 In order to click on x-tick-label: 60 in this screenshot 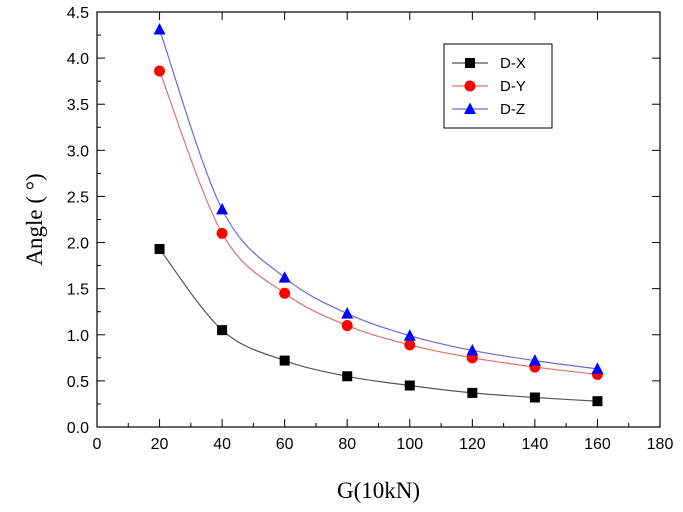, I will do `click(285, 444)`.